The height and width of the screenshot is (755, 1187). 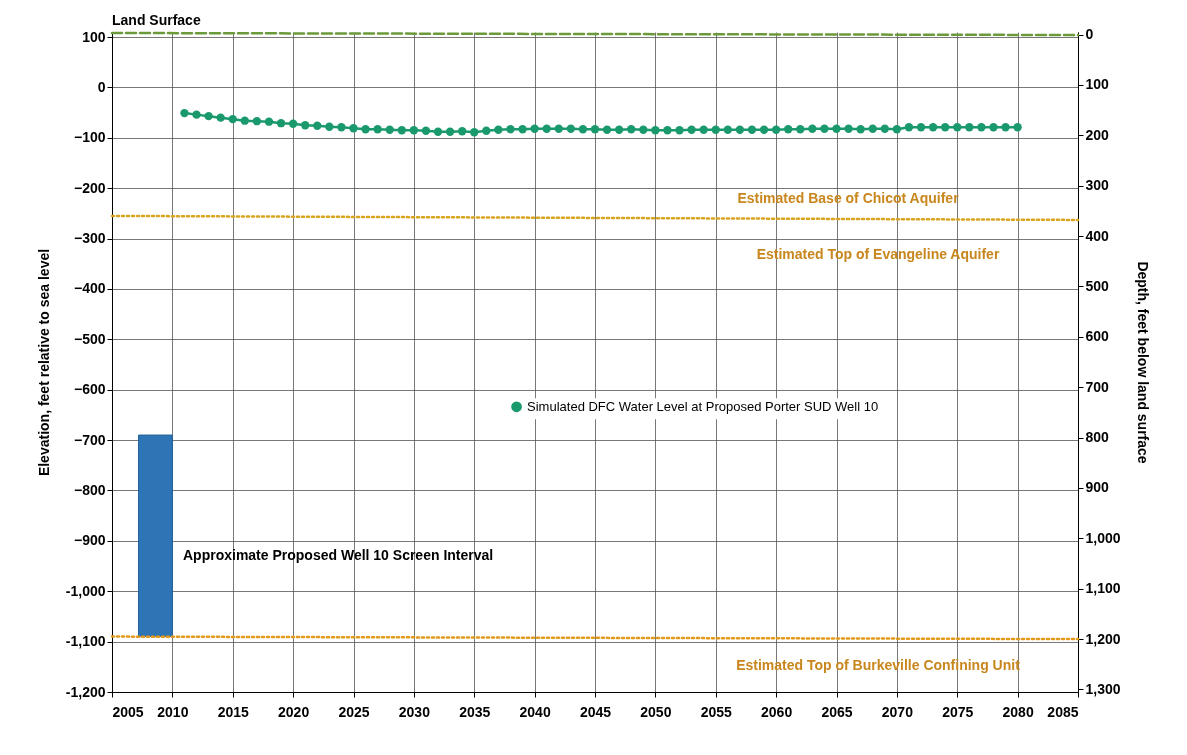 What do you see at coordinates (1103, 688) in the screenshot?
I see `y2-tick-label: 1,300` at bounding box center [1103, 688].